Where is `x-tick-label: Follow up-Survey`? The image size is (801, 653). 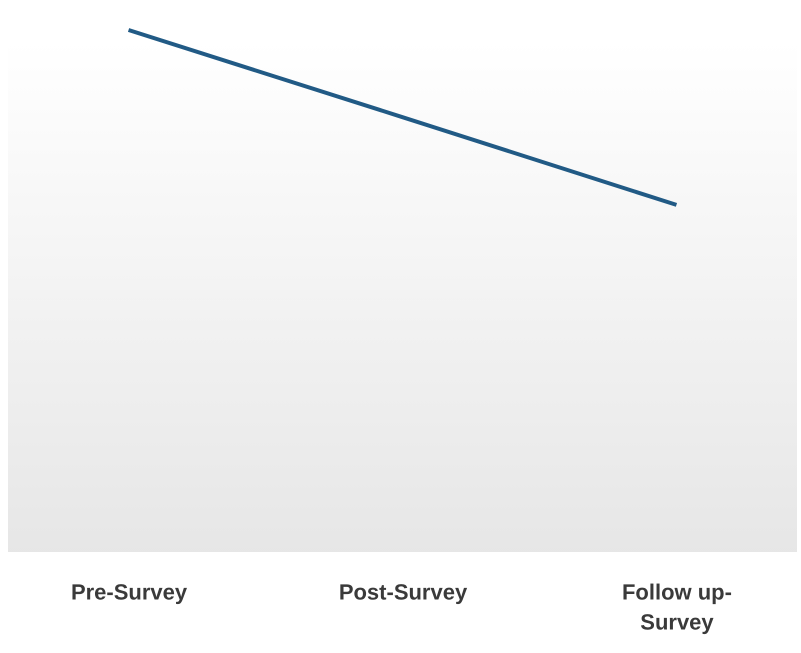
x-tick-label: Follow up-Survey is located at coordinates (677, 607).